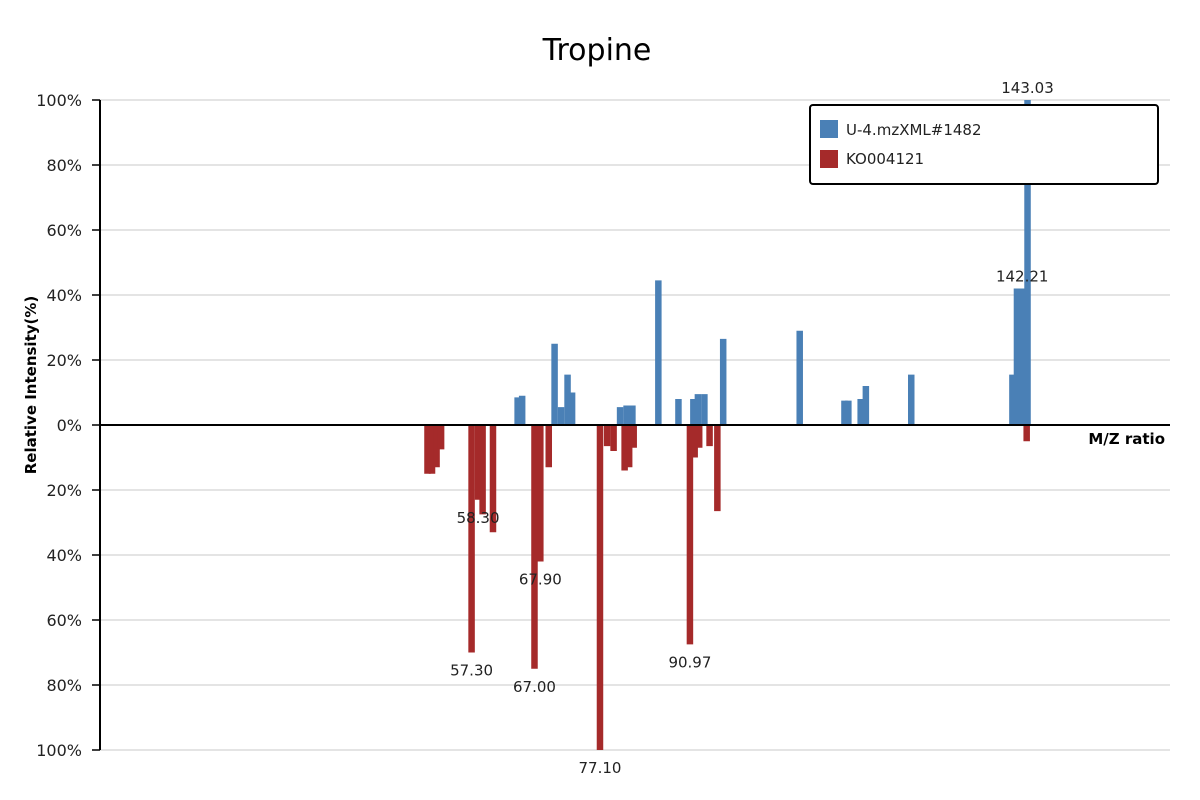  What do you see at coordinates (597, 50) in the screenshot?
I see `chart-title: Tropine` at bounding box center [597, 50].